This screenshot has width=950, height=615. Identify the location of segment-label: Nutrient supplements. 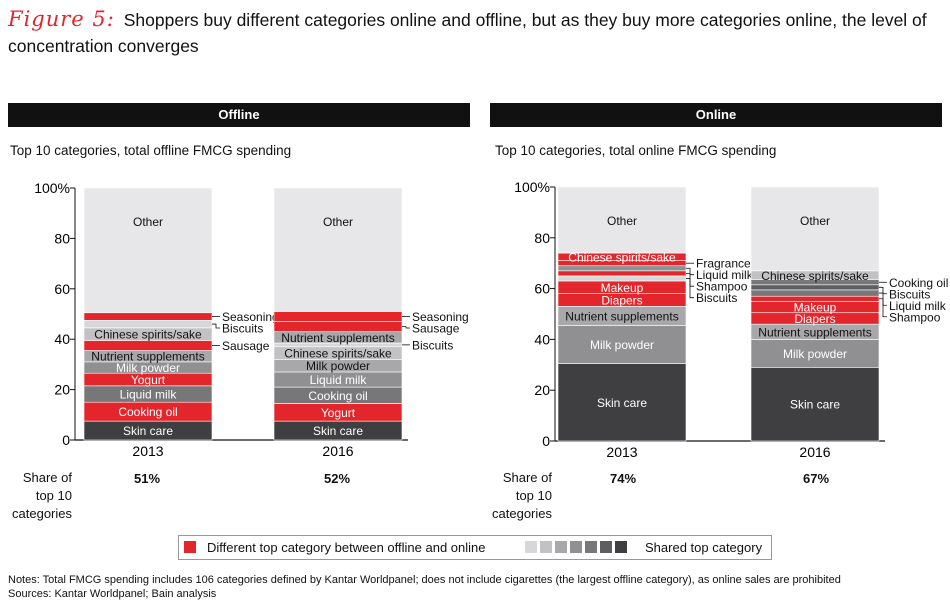
(147, 357).